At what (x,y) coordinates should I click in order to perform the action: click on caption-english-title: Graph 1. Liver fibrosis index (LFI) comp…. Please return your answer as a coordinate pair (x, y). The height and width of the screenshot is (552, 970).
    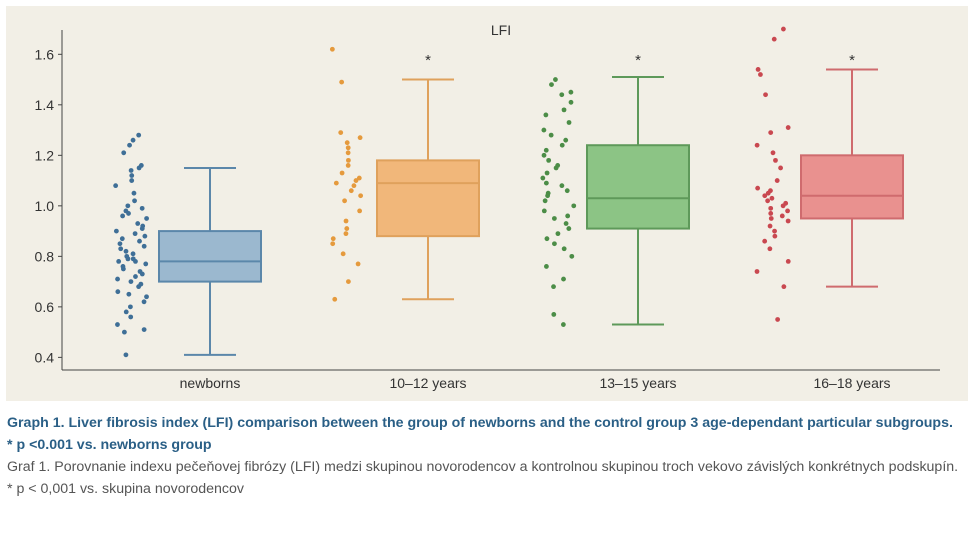
    Looking at the image, I should click on (480, 423).